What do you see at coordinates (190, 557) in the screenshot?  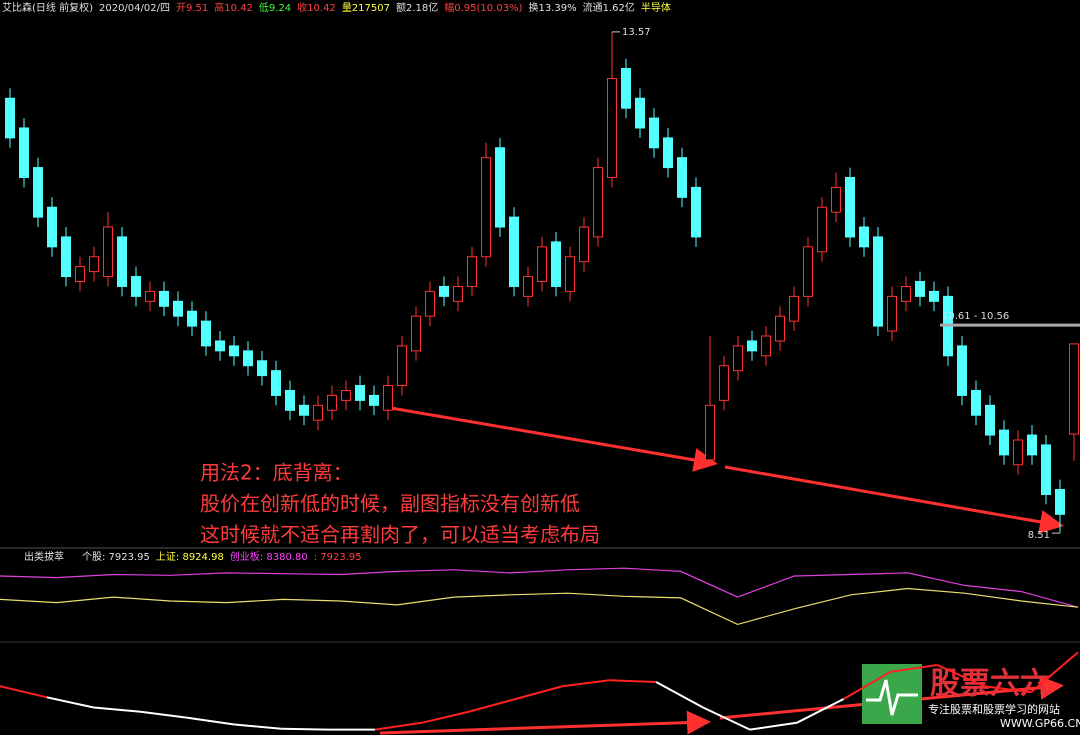 I see `legend-item: 上证: 8924.98` at bounding box center [190, 557].